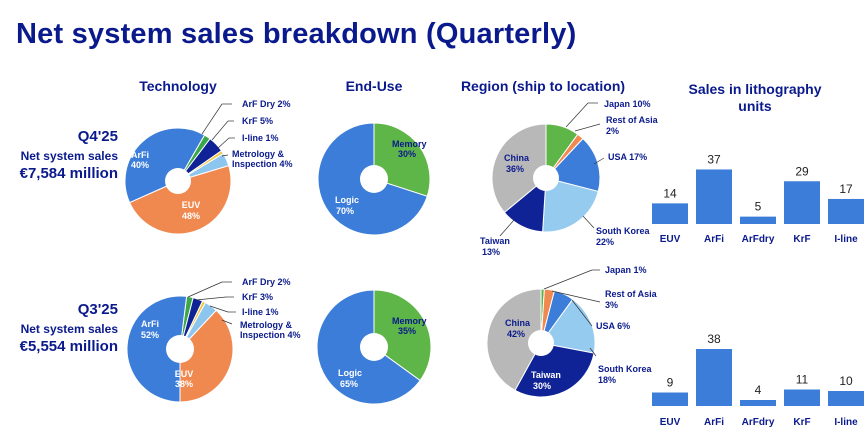  What do you see at coordinates (802, 380) in the screenshot?
I see `bar-value-label: 11` at bounding box center [802, 380].